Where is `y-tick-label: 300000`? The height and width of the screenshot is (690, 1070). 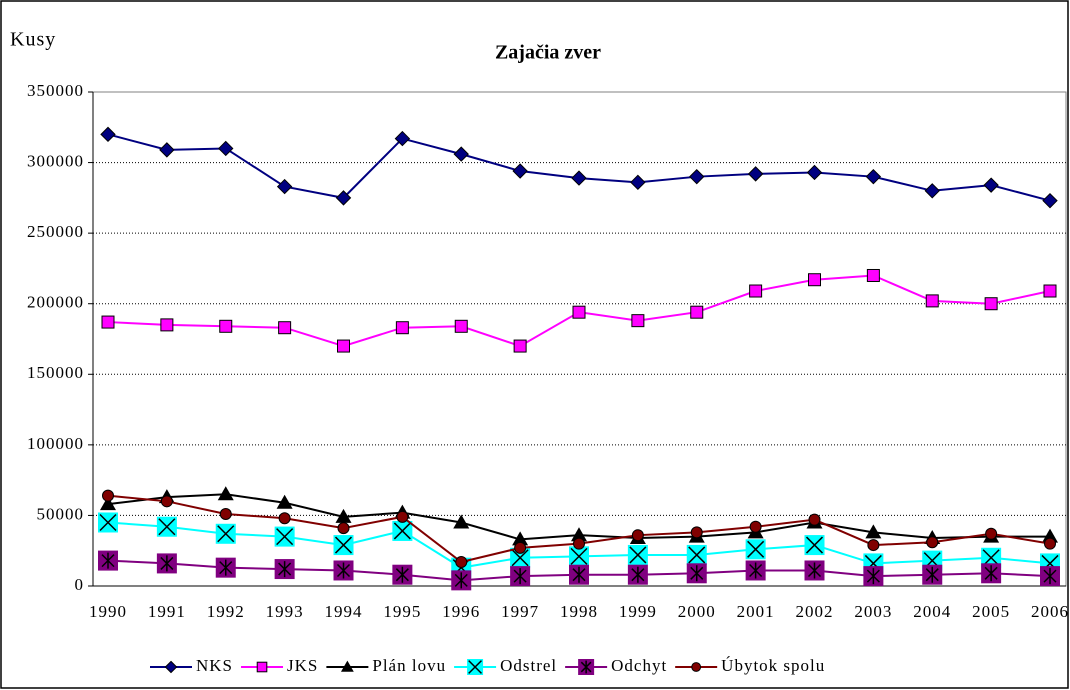
y-tick-label: 300000 is located at coordinates (55, 160).